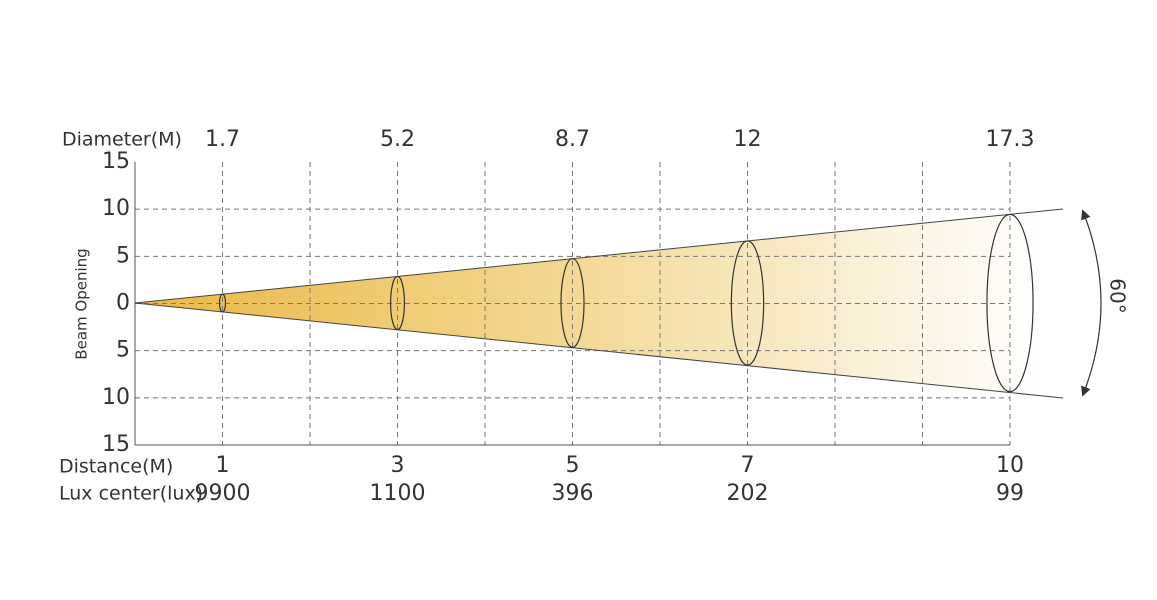 This screenshot has width=1157, height=600. Describe the element at coordinates (398, 493) in the screenshot. I see `lux-value: 1100` at that location.